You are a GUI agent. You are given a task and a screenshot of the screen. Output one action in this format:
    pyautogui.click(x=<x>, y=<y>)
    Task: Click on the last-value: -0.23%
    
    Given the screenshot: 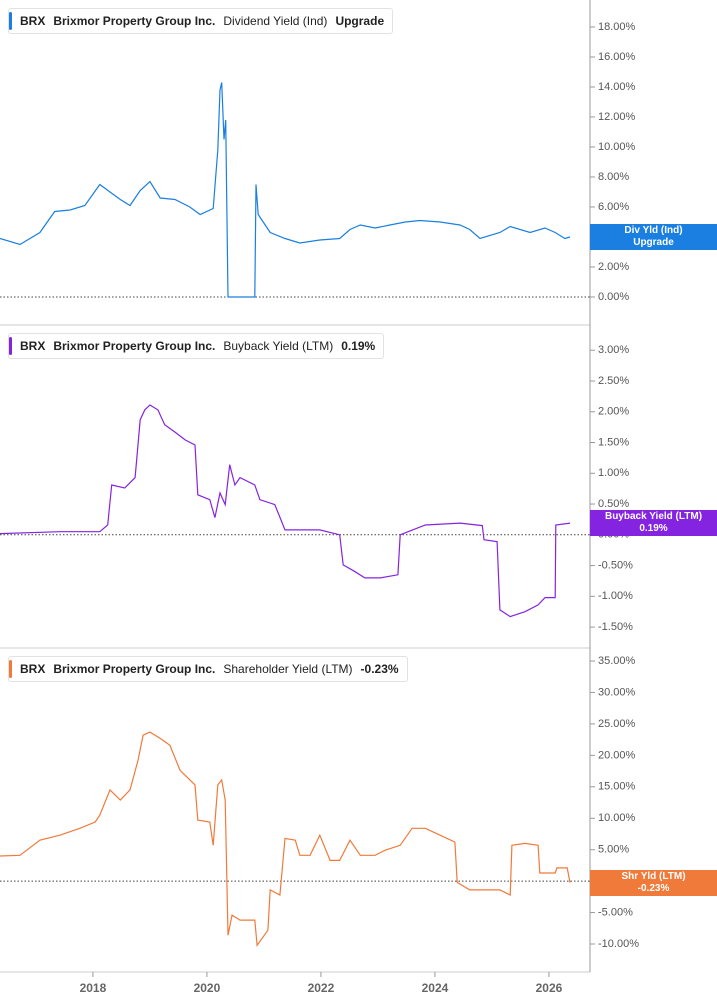 What is the action you would take?
    pyautogui.click(x=379, y=669)
    